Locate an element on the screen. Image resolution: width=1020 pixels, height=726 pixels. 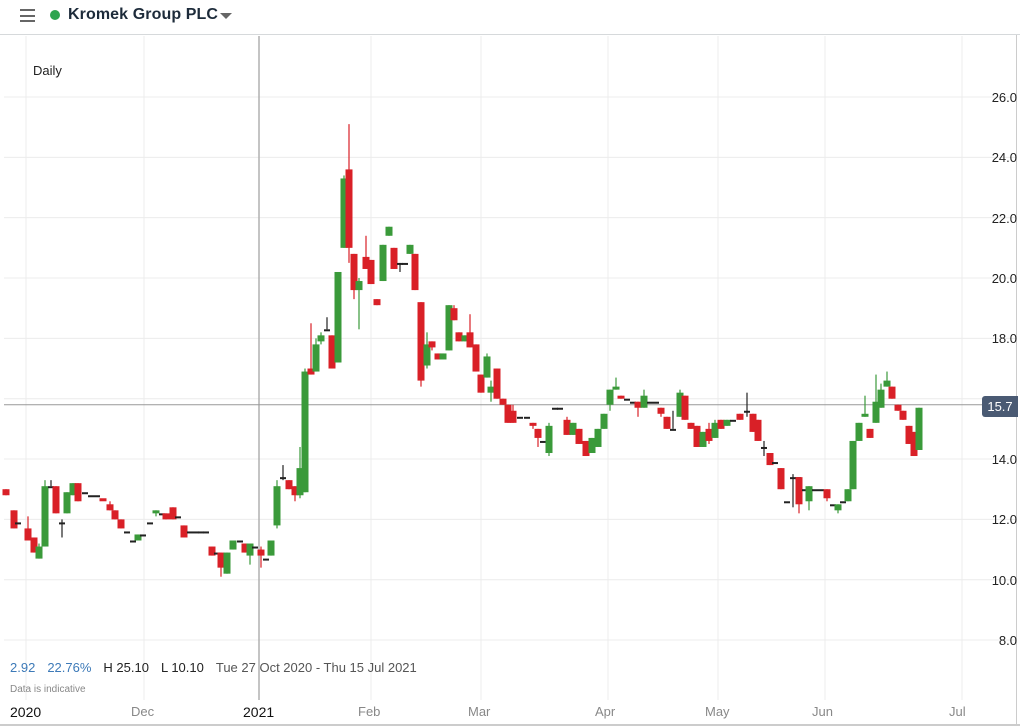
y-tick-label: 22.0 is located at coordinates (1004, 218).